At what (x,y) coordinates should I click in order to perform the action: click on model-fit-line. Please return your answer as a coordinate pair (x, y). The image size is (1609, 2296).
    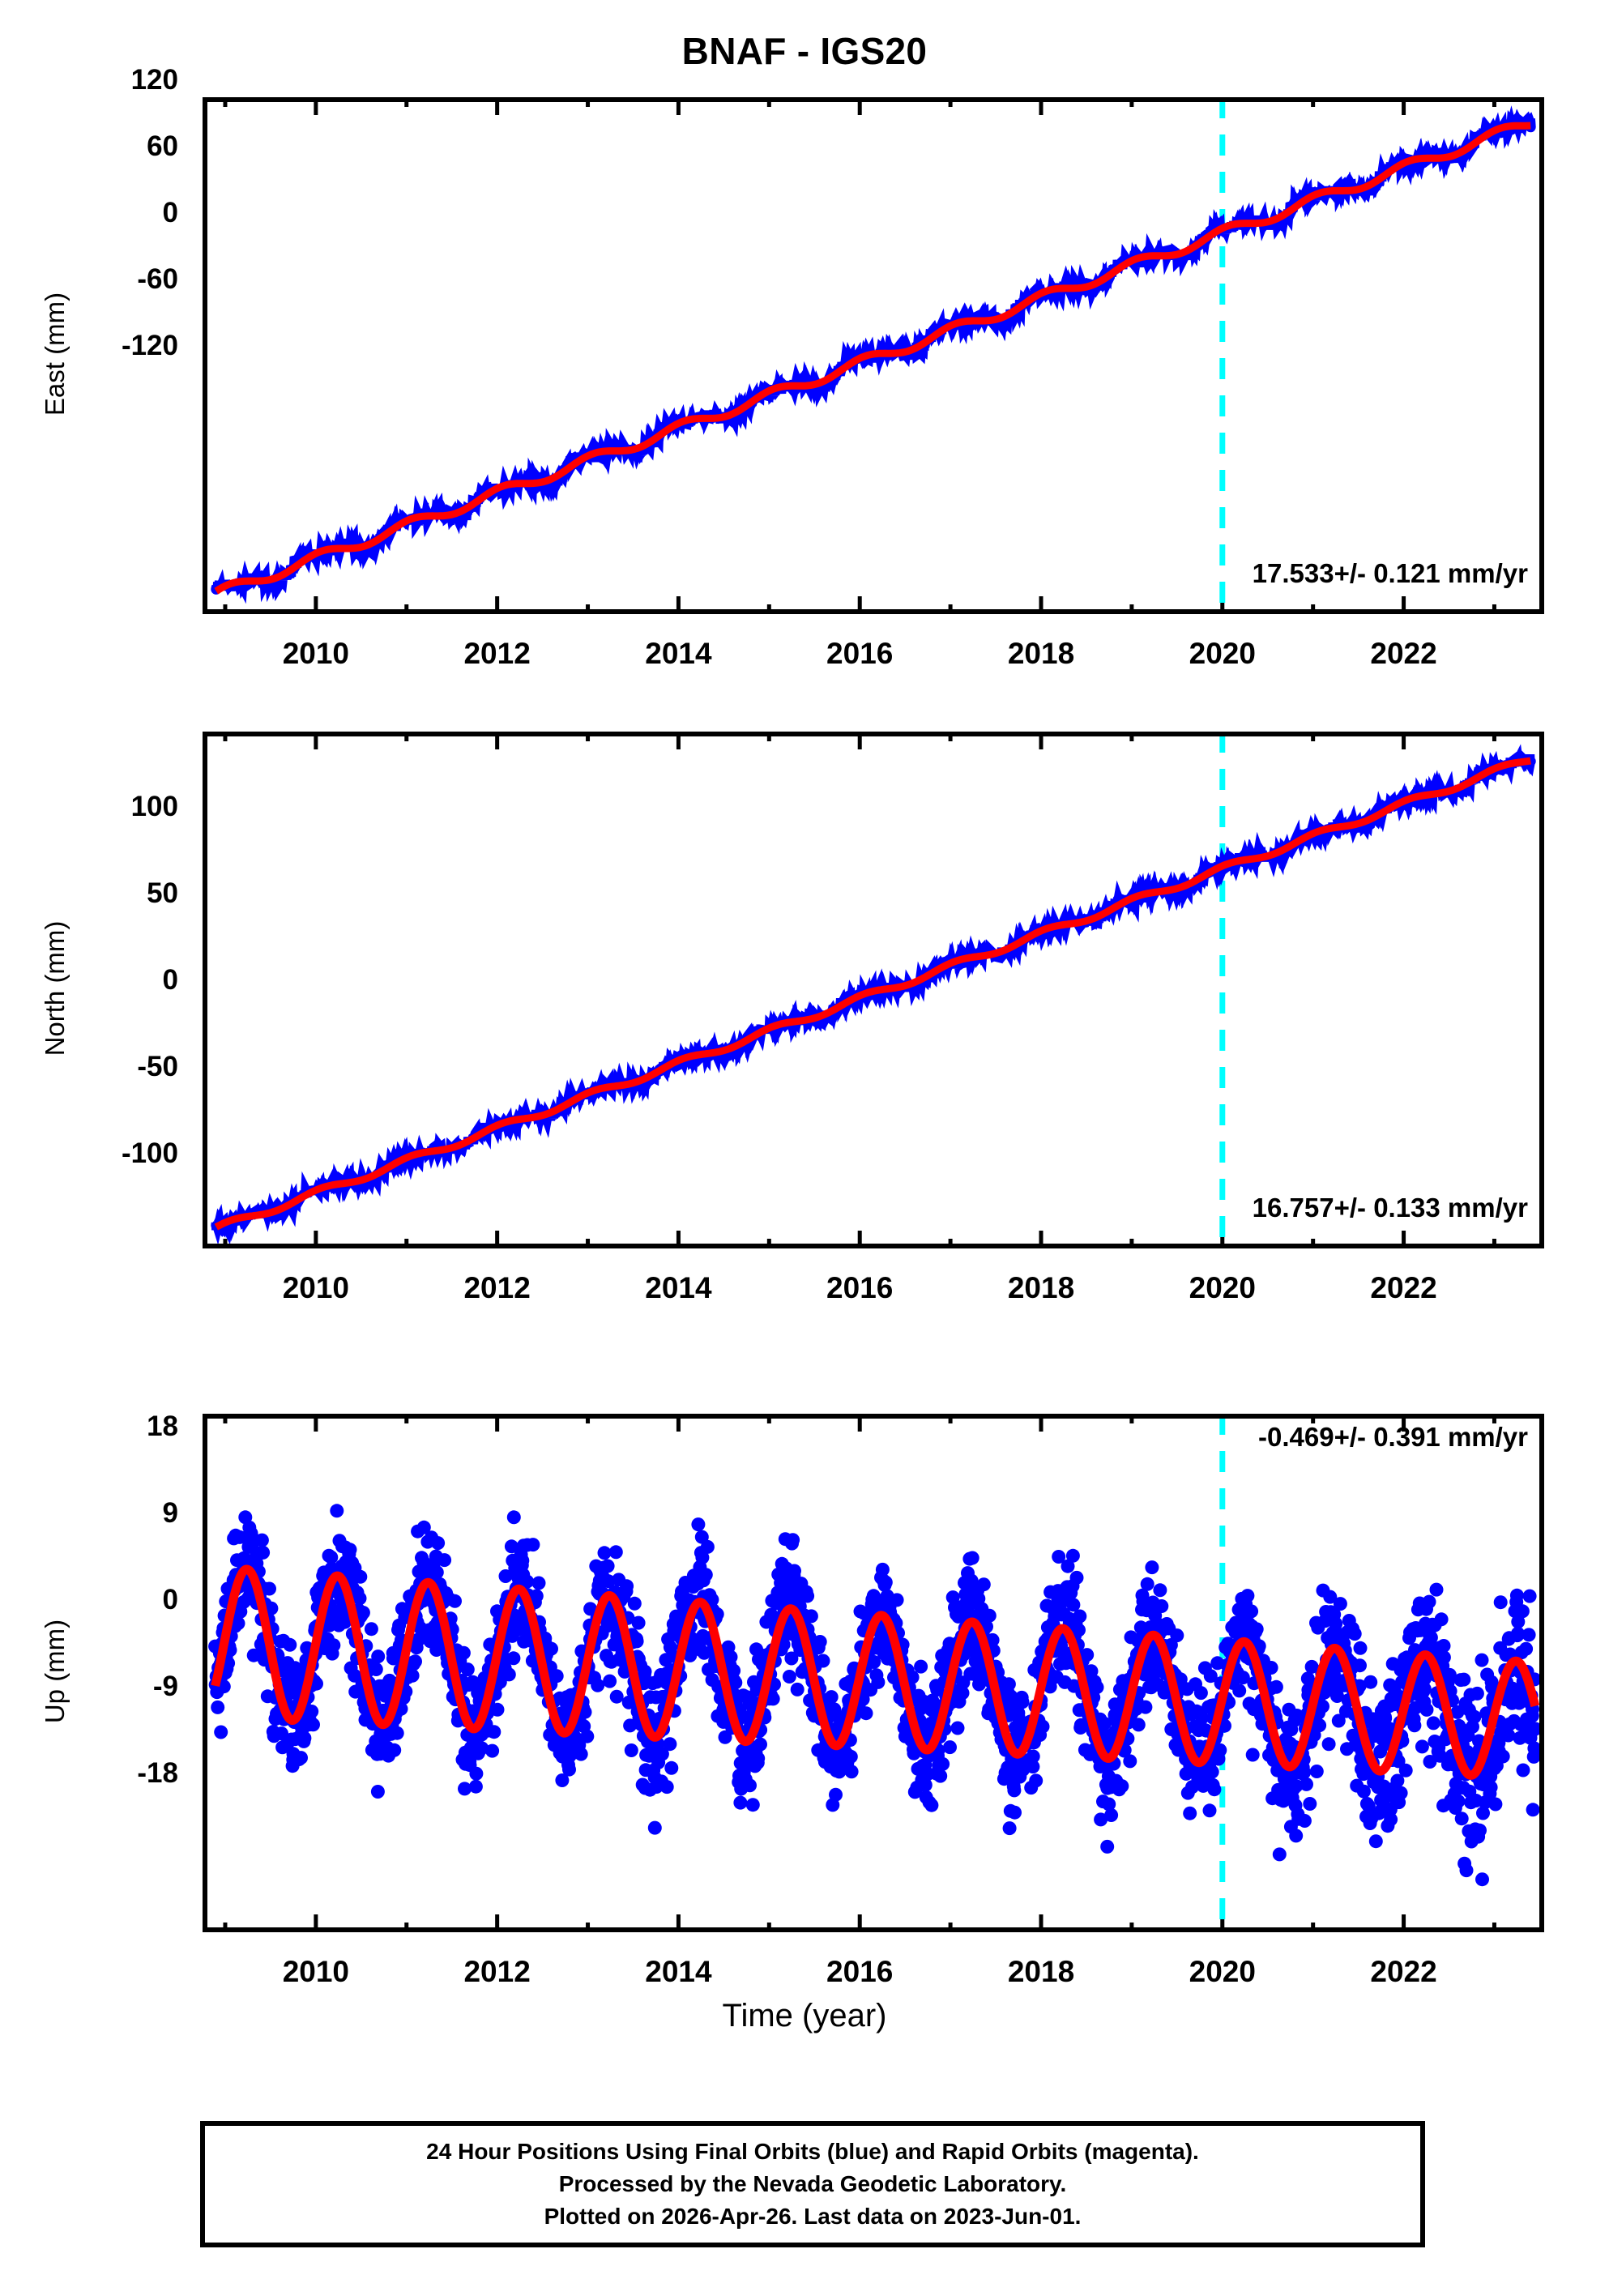
    Looking at the image, I should click on (876, 1672).